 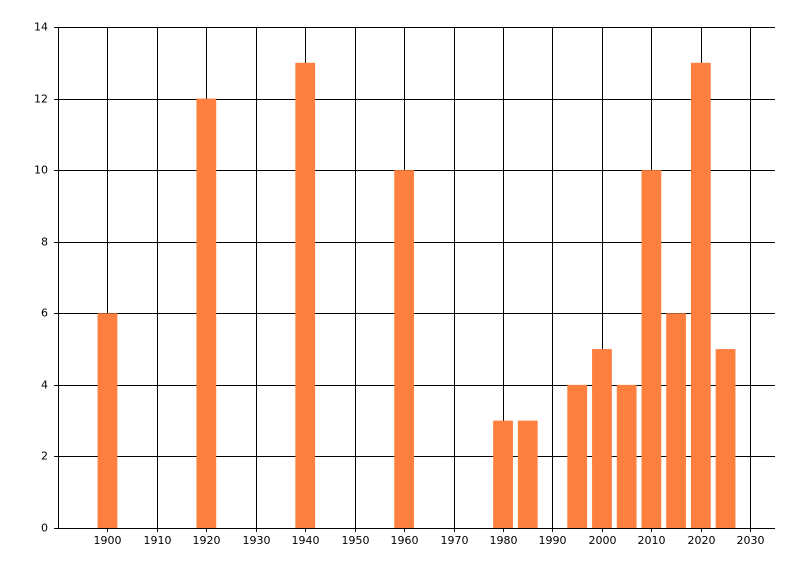 What do you see at coordinates (44, 242) in the screenshot?
I see `y-tick-label: 8` at bounding box center [44, 242].